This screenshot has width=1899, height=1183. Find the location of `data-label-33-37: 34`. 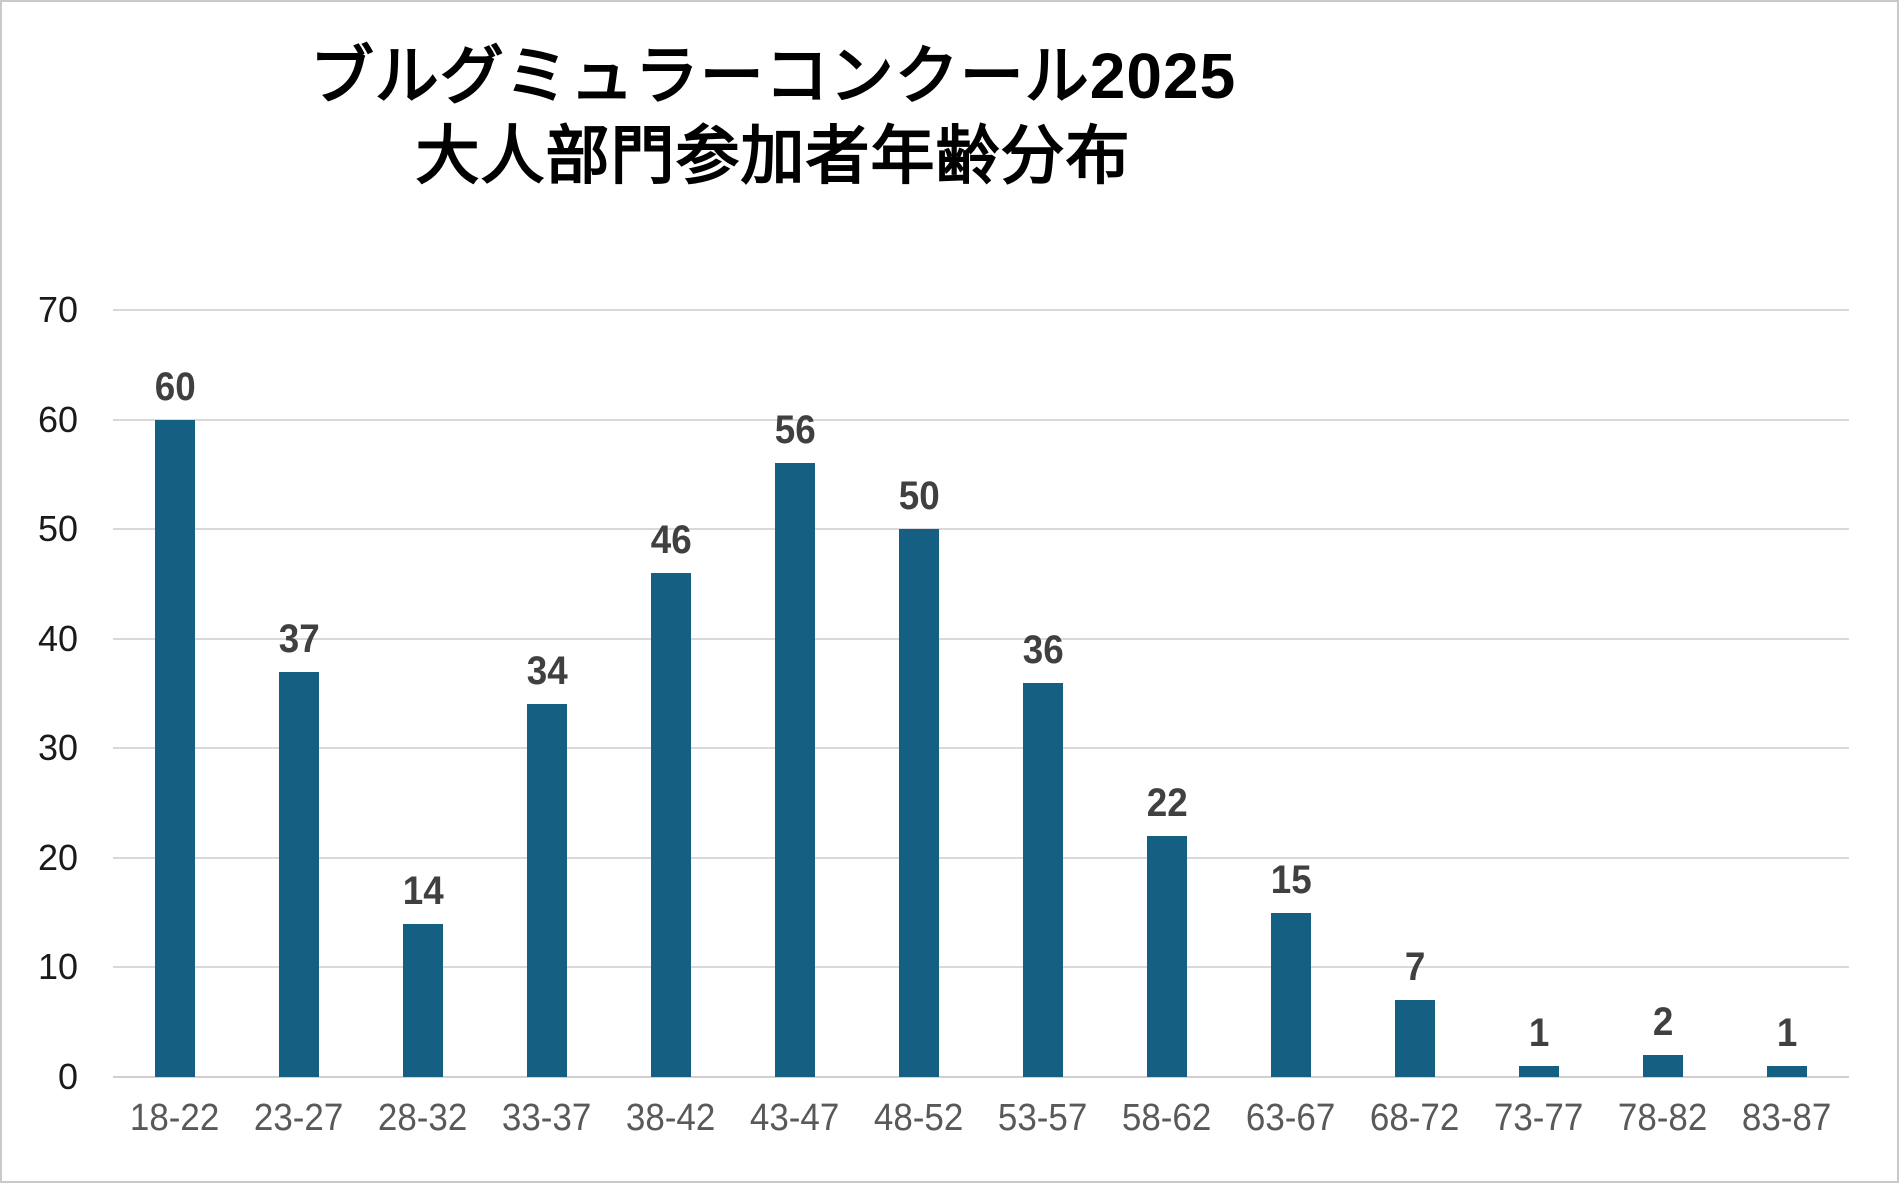

data-label-33-37: 34 is located at coordinates (547, 671).